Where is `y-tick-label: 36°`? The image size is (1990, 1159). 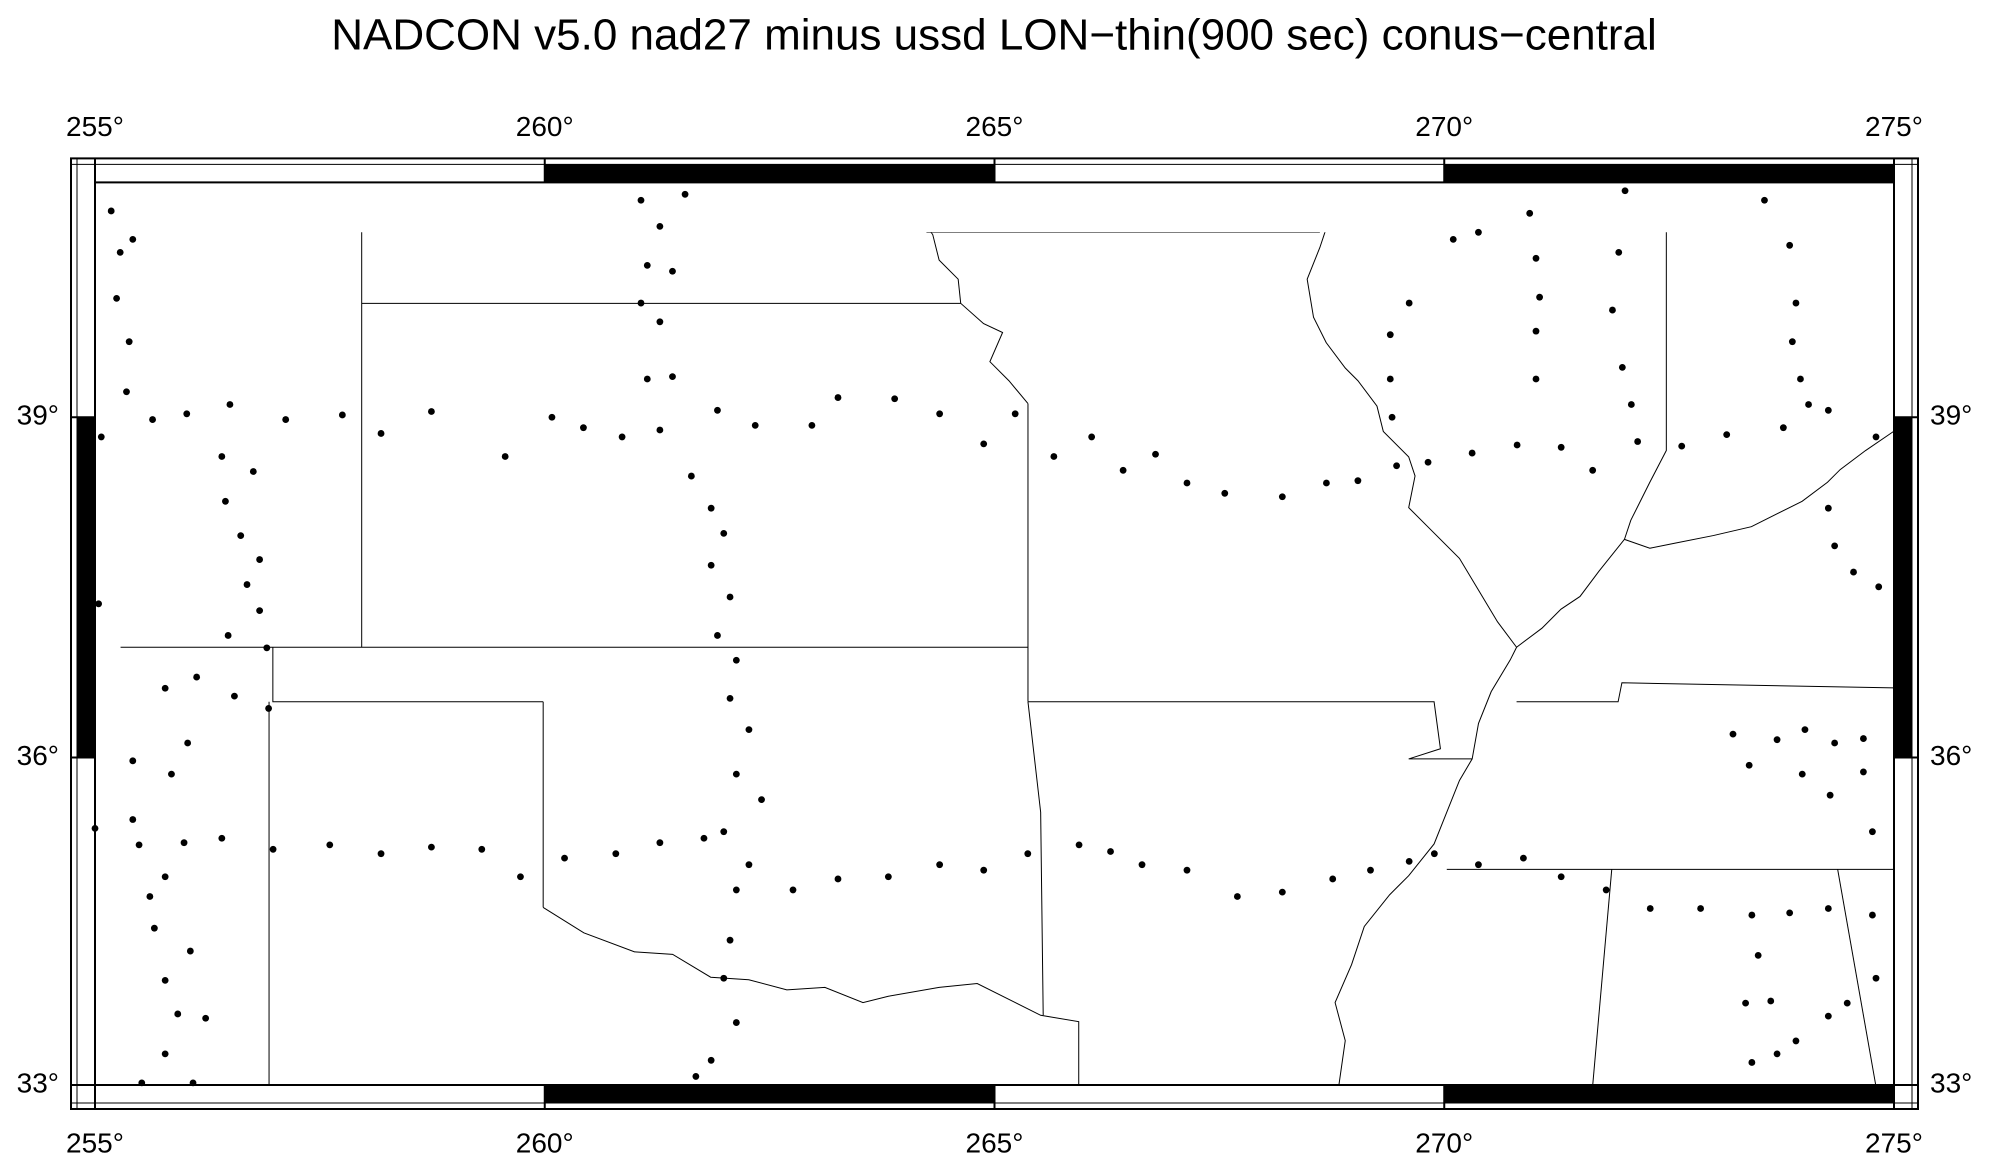
y-tick-label: 36° is located at coordinates (38, 755).